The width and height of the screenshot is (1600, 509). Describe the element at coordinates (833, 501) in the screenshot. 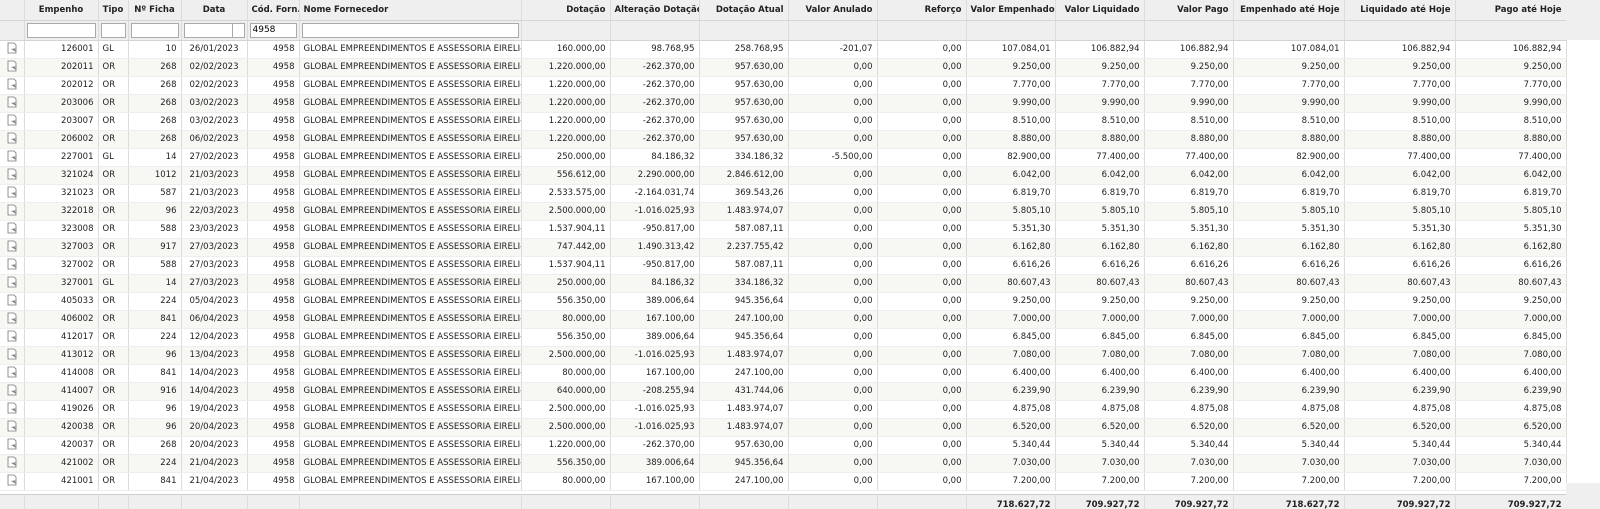

I see `total-cell` at that location.